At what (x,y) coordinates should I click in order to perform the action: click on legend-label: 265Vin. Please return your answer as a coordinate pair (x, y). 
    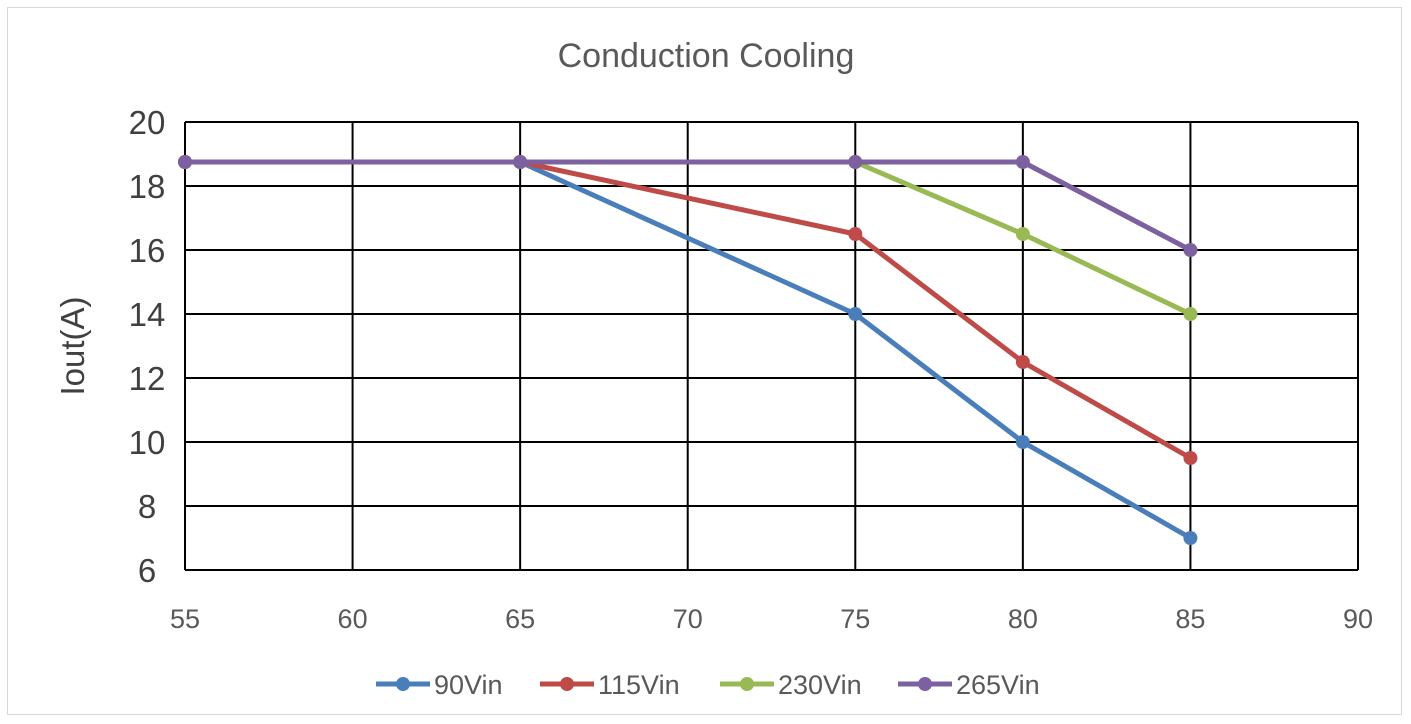
    Looking at the image, I should click on (998, 685).